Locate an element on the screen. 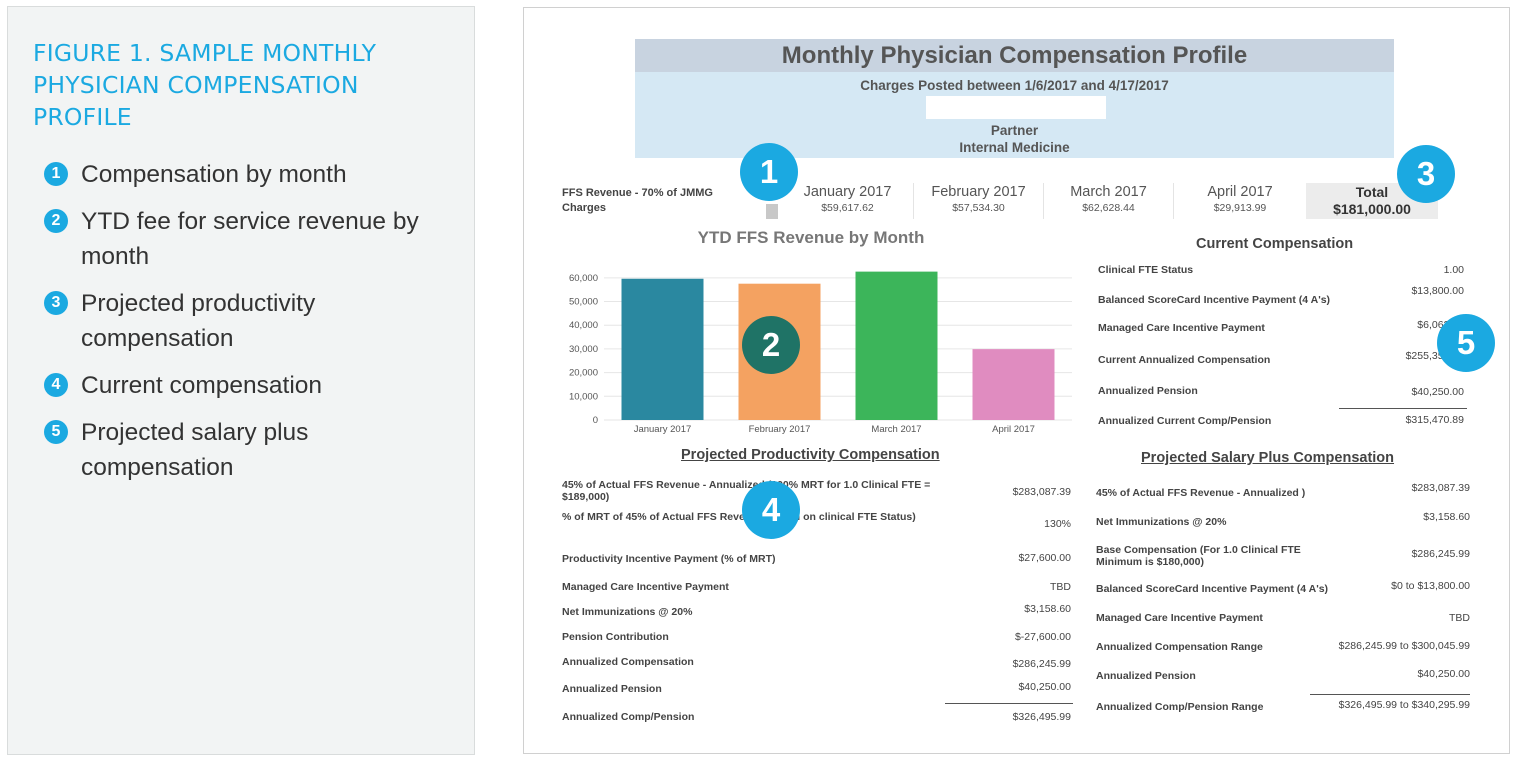  current-compensation-title: Current Compensation is located at coordinates (1275, 244).